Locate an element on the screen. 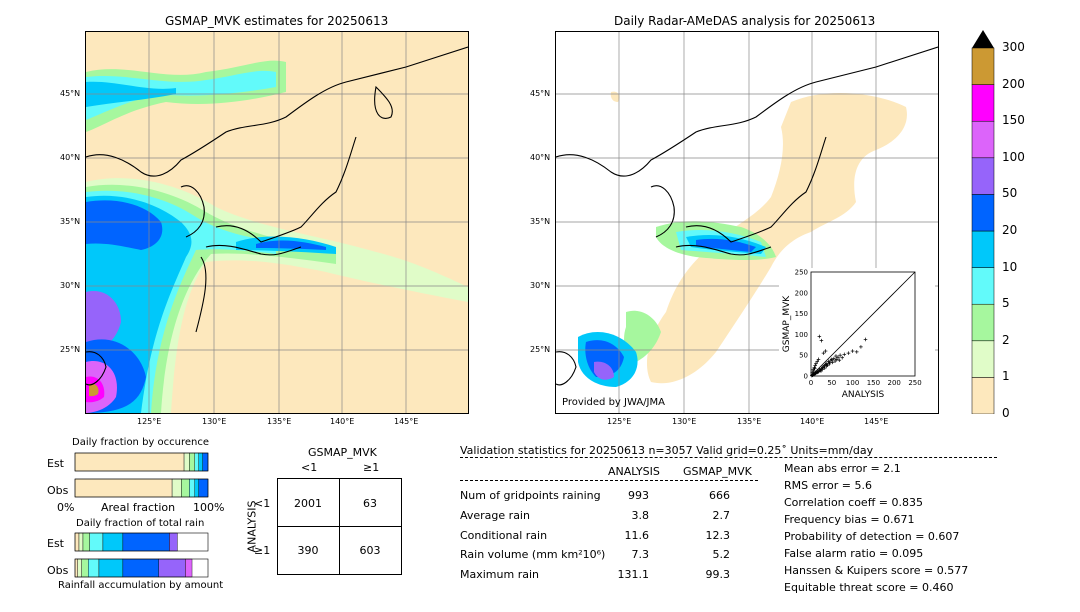 The image size is (1080, 612). stat-label-gridpoints: Num of gridpoints raining is located at coordinates (530, 495).